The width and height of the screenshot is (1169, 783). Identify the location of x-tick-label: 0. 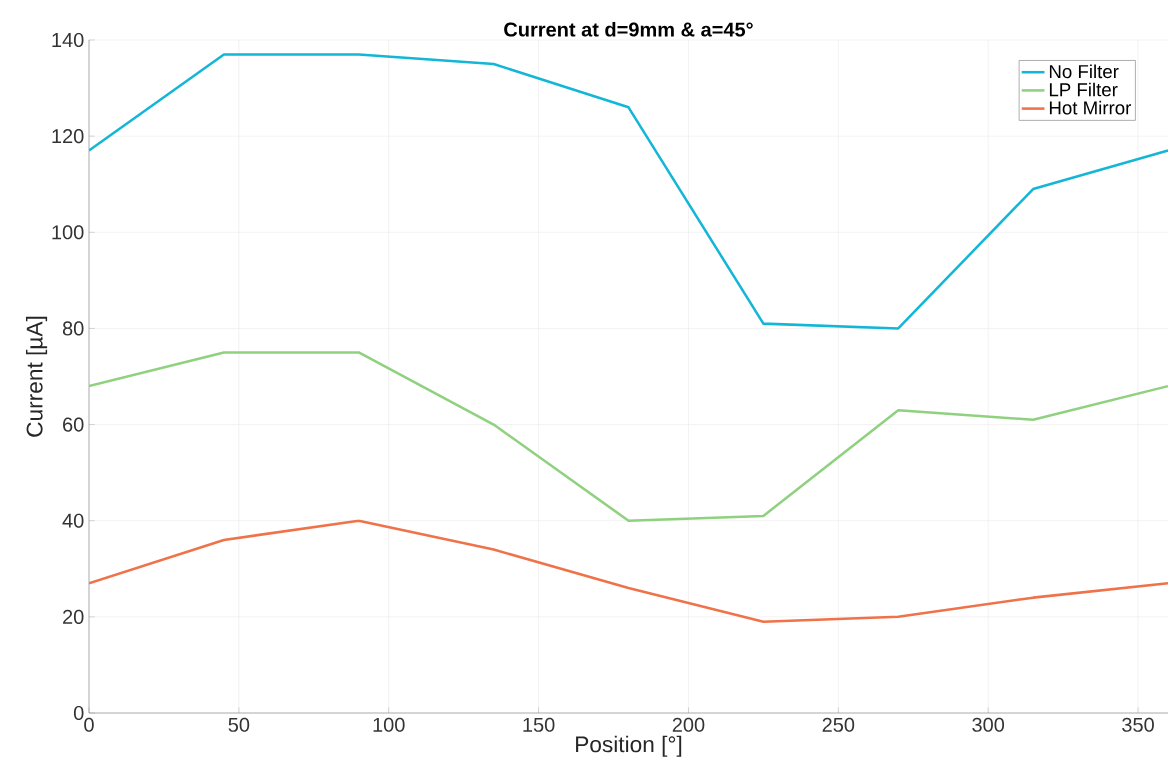
(89, 724).